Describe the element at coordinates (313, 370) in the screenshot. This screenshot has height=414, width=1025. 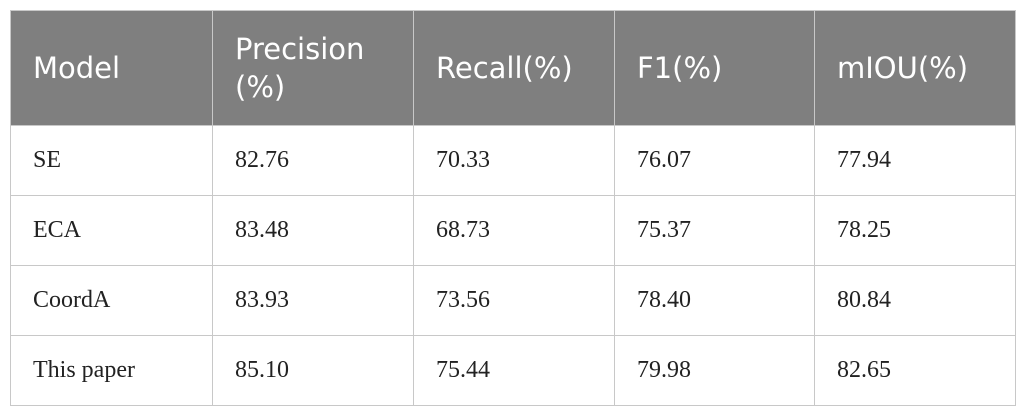
I see `table-cell: 85.10` at that location.